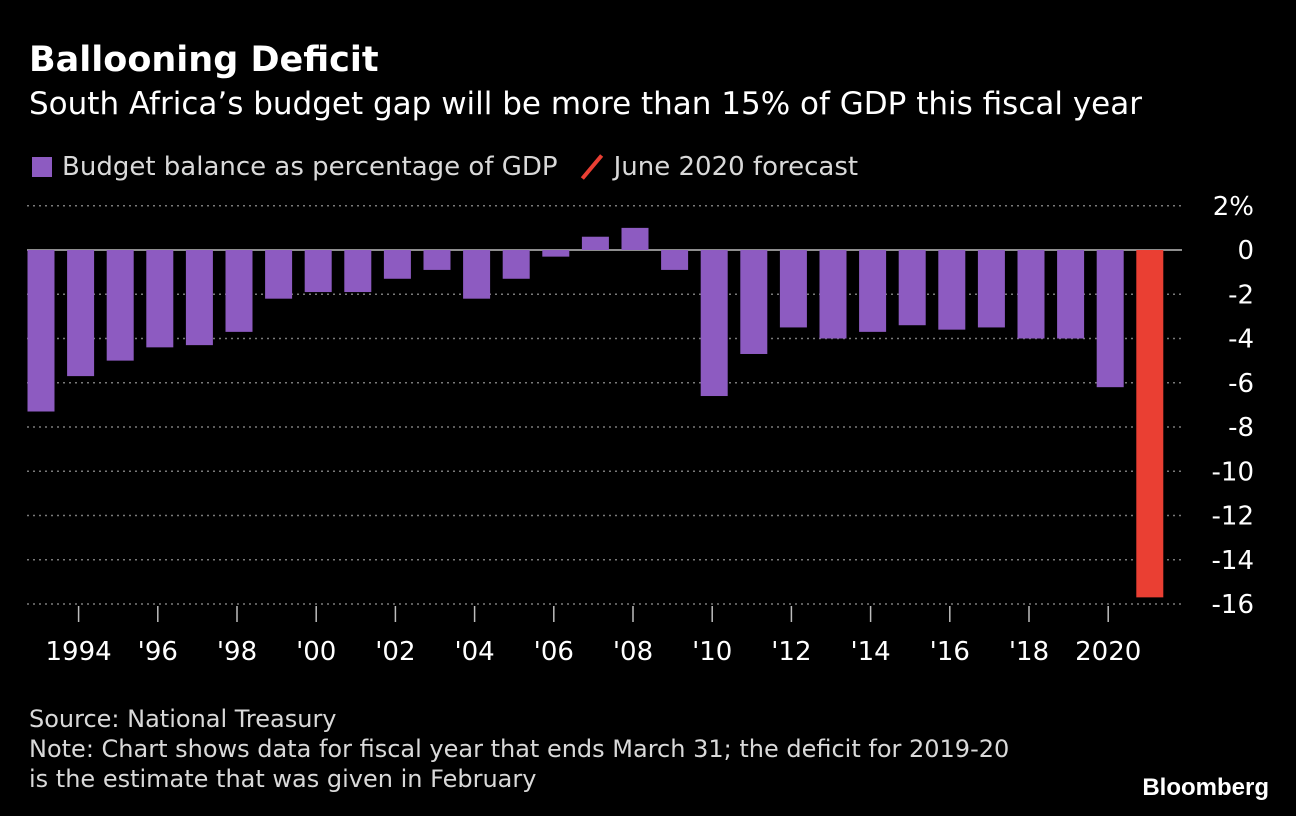 Image resolution: width=1296 pixels, height=816 pixels. Describe the element at coordinates (310, 167) in the screenshot. I see `legend-label-budget-balance: Budget balance as percentage of GDP` at that location.